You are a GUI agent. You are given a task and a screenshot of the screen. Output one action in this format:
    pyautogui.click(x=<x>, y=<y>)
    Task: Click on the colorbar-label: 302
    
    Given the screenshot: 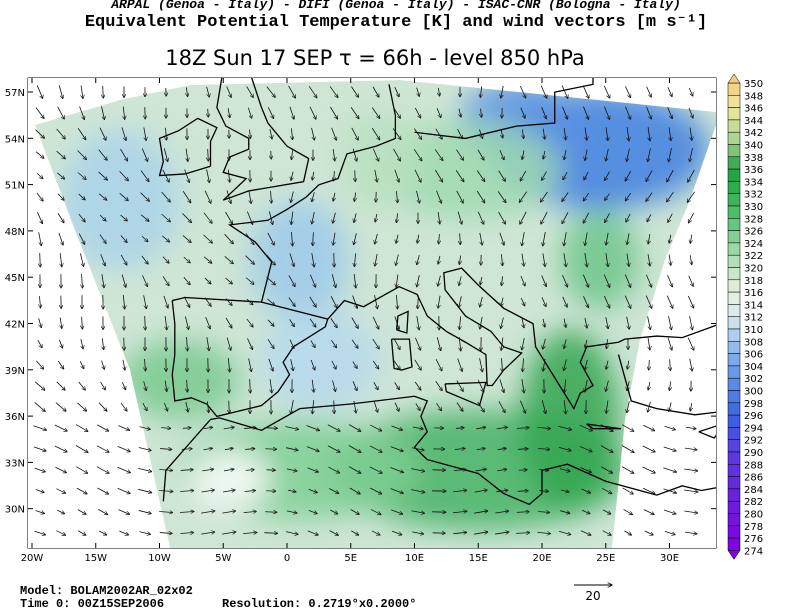 What is the action you would take?
    pyautogui.click(x=753, y=379)
    